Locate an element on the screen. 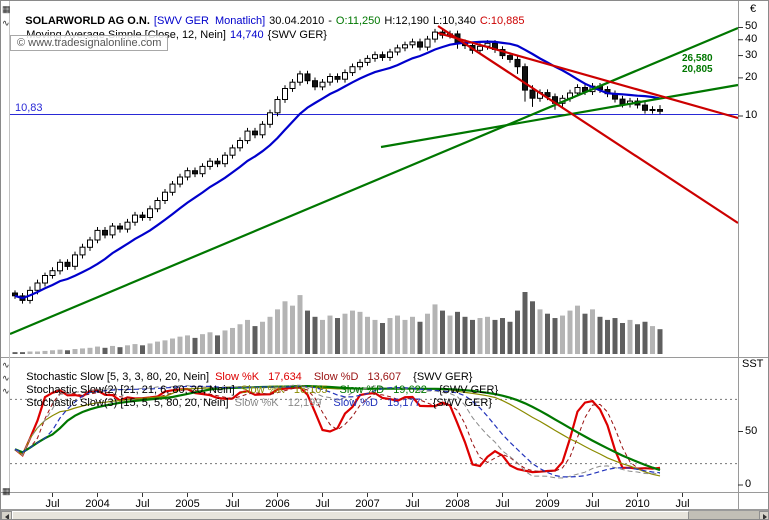 The height and width of the screenshot is (520, 769). right-arrow-icon is located at coordinates (764, 516).